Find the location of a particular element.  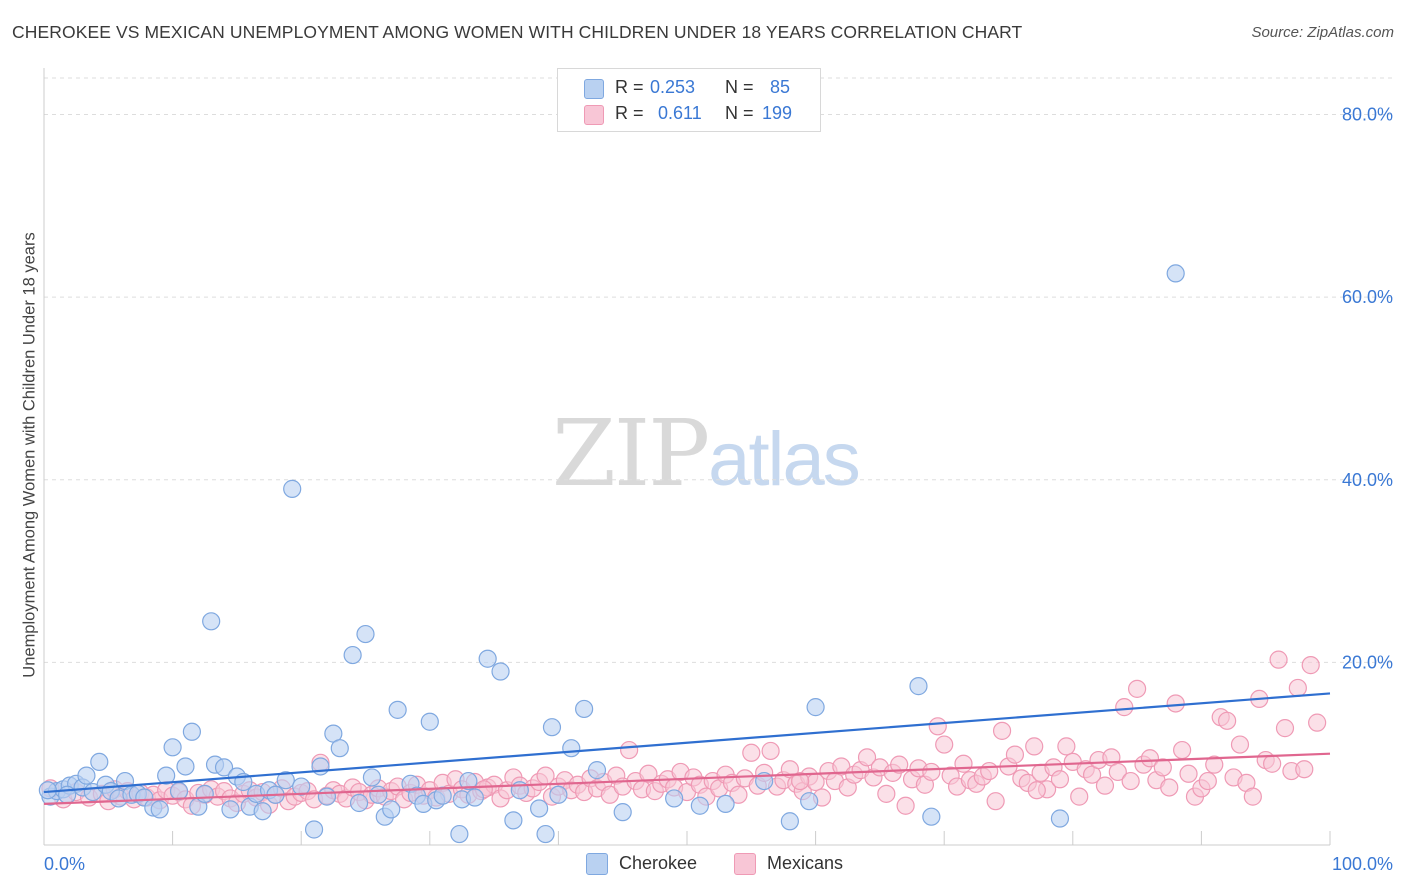

mexicans-legend-label: Mexicans is located at coordinates (805, 863).